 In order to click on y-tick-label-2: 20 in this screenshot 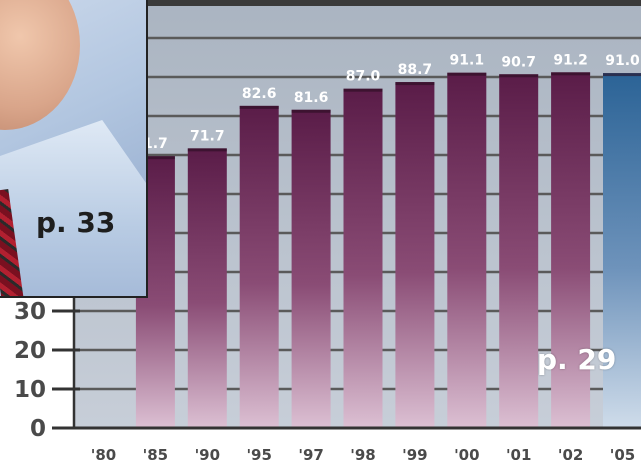, I will do `click(30, 351)`.